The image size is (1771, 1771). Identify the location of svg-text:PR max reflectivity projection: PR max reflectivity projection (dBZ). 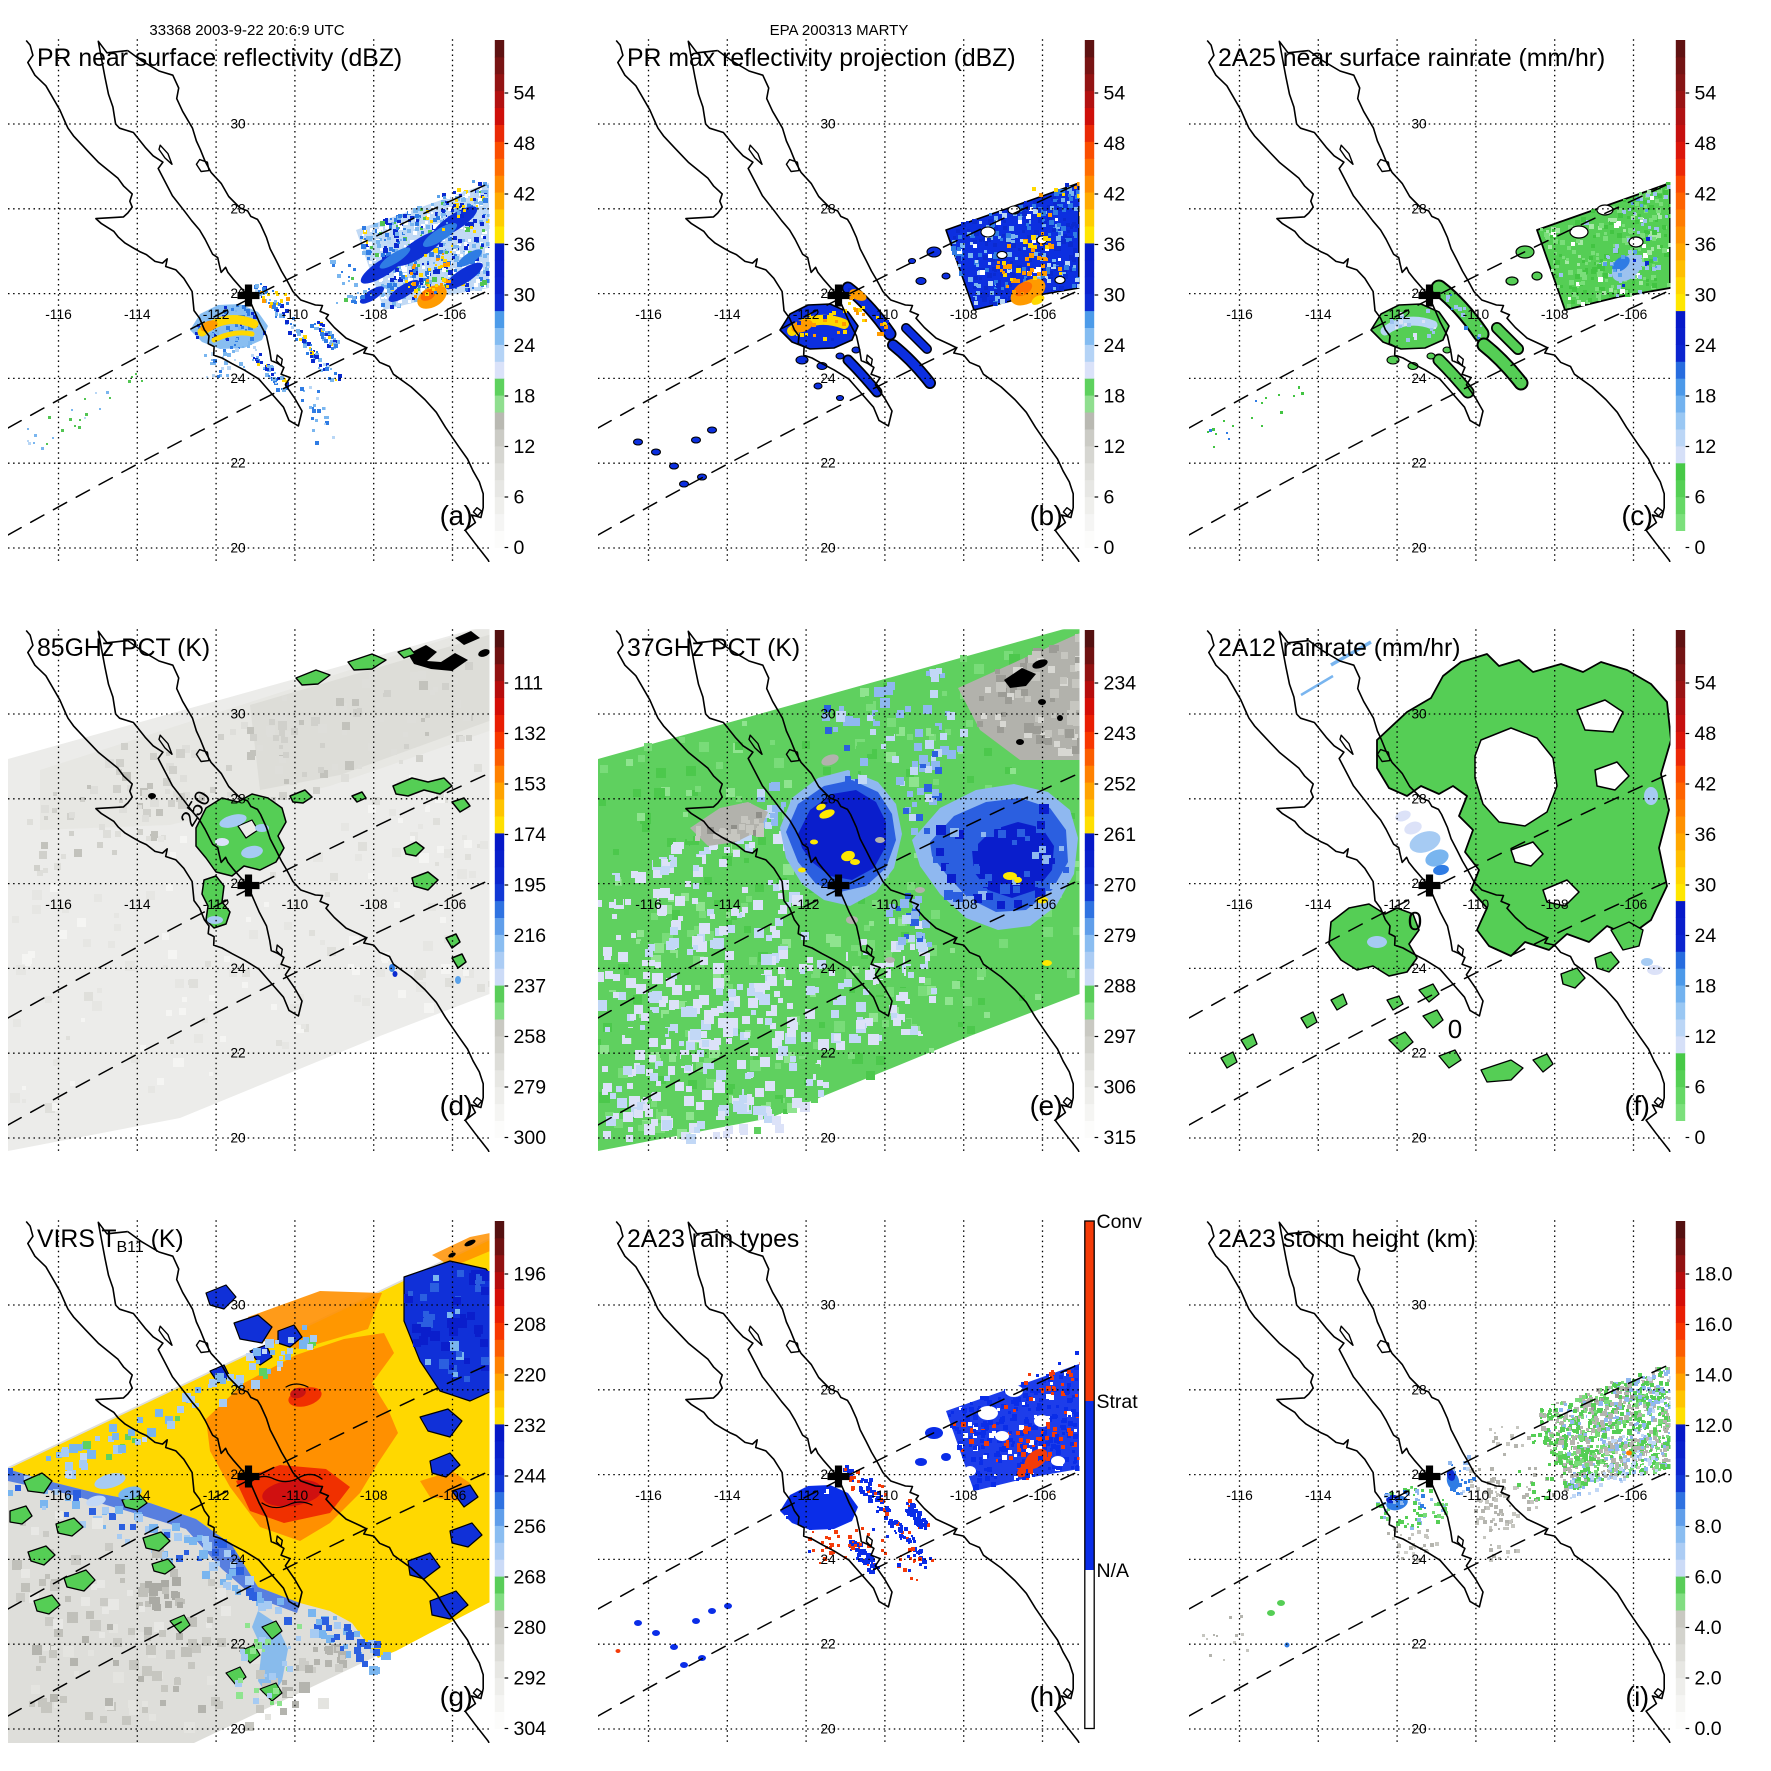
(821, 58).